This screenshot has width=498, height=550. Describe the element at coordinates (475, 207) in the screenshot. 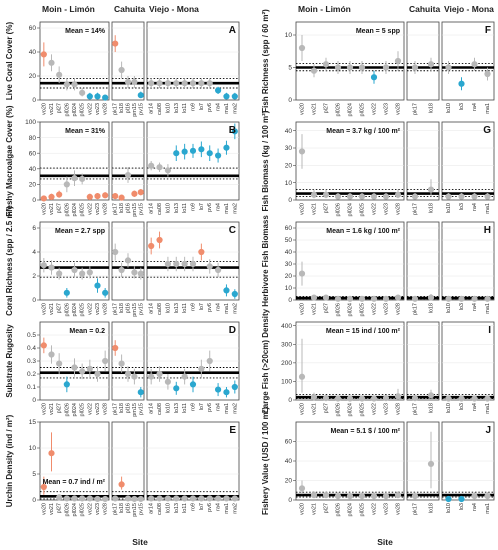

I see `x-tick-label-g: ra4` at that location.